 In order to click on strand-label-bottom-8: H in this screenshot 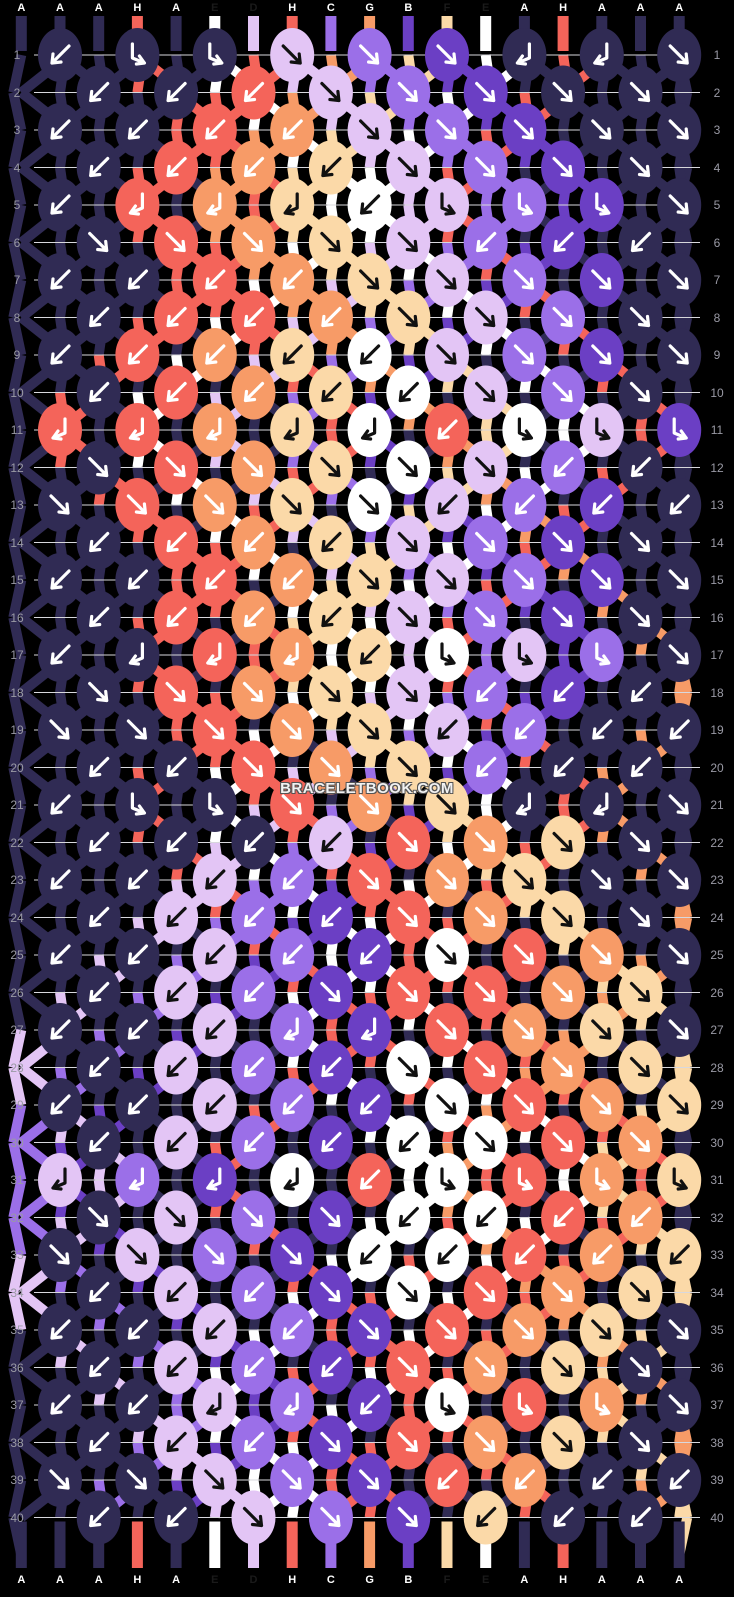, I will do `click(292, 1580)`.